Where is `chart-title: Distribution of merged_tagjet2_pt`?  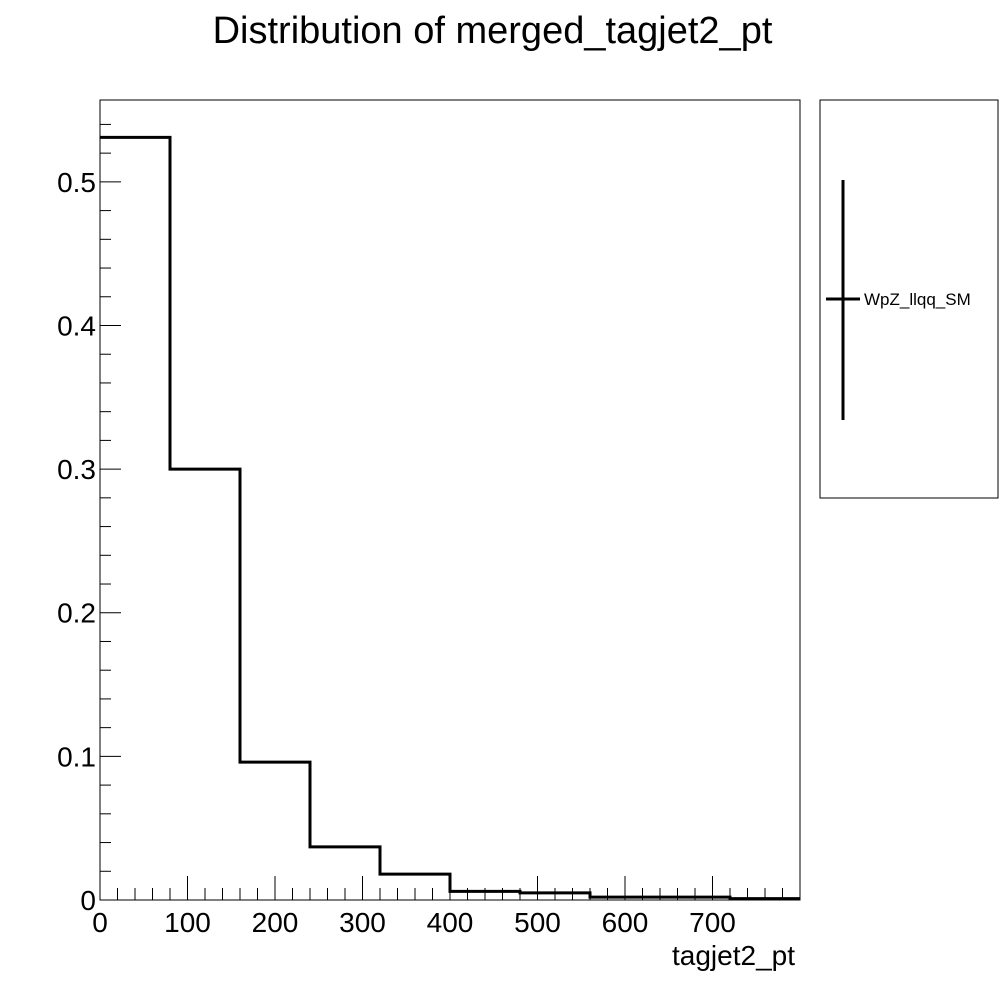 chart-title: Distribution of merged_tagjet2_pt is located at coordinates (492, 31).